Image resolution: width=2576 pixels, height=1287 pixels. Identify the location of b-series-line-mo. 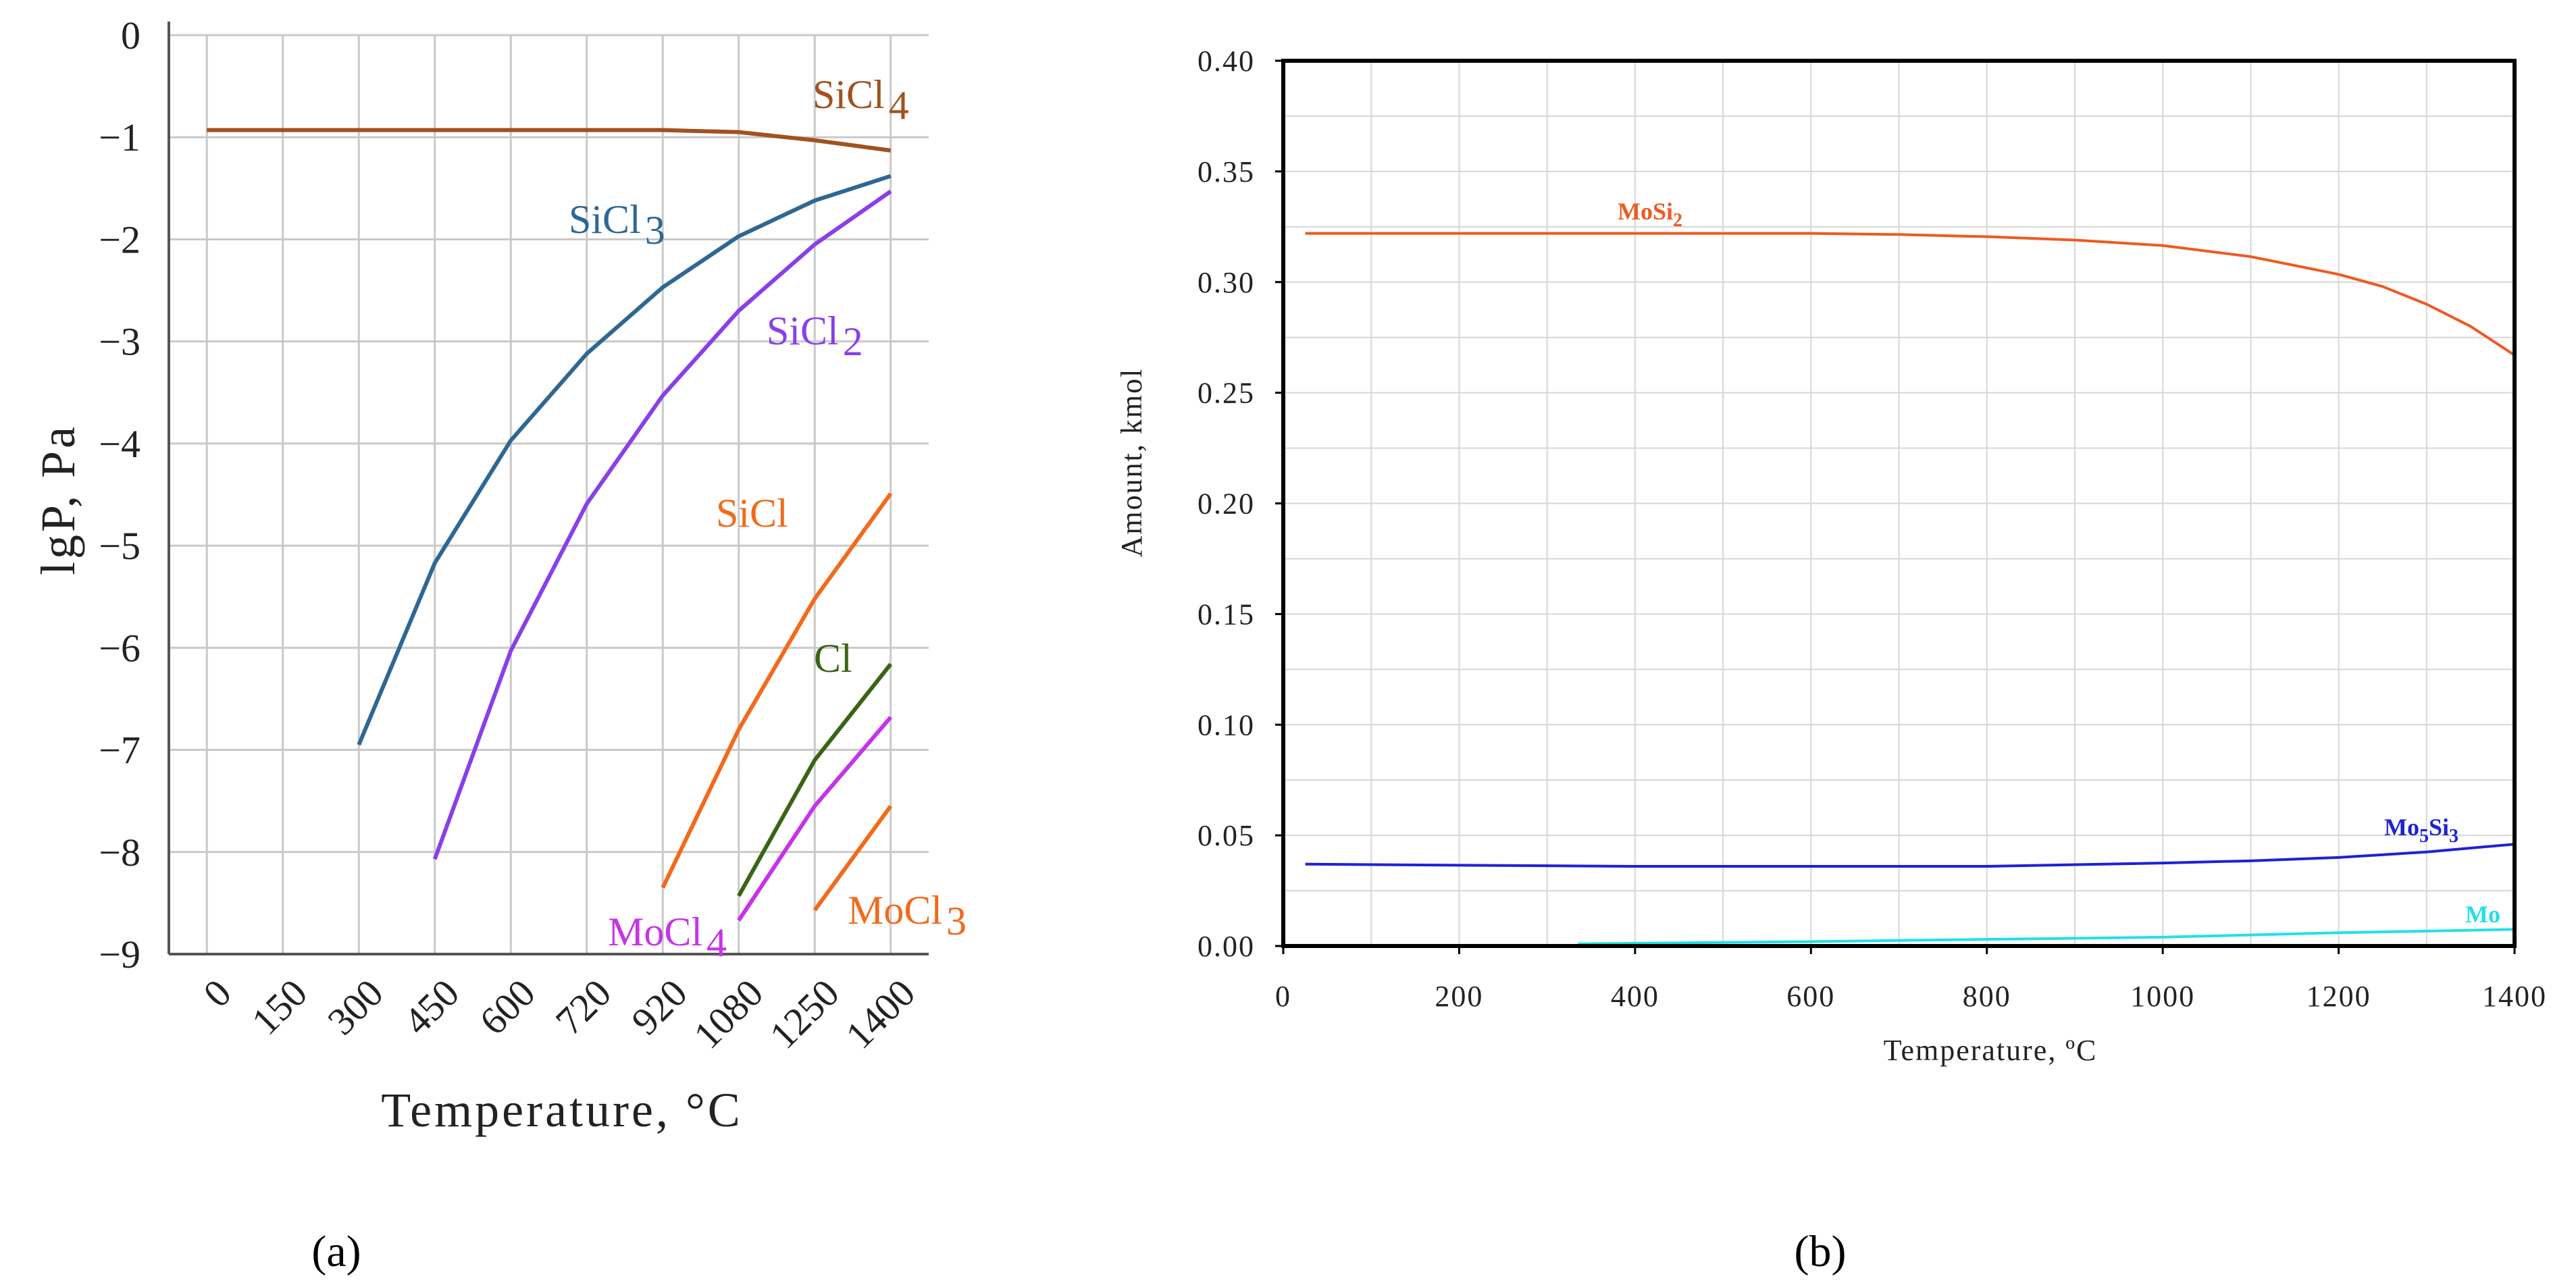
(2046, 937).